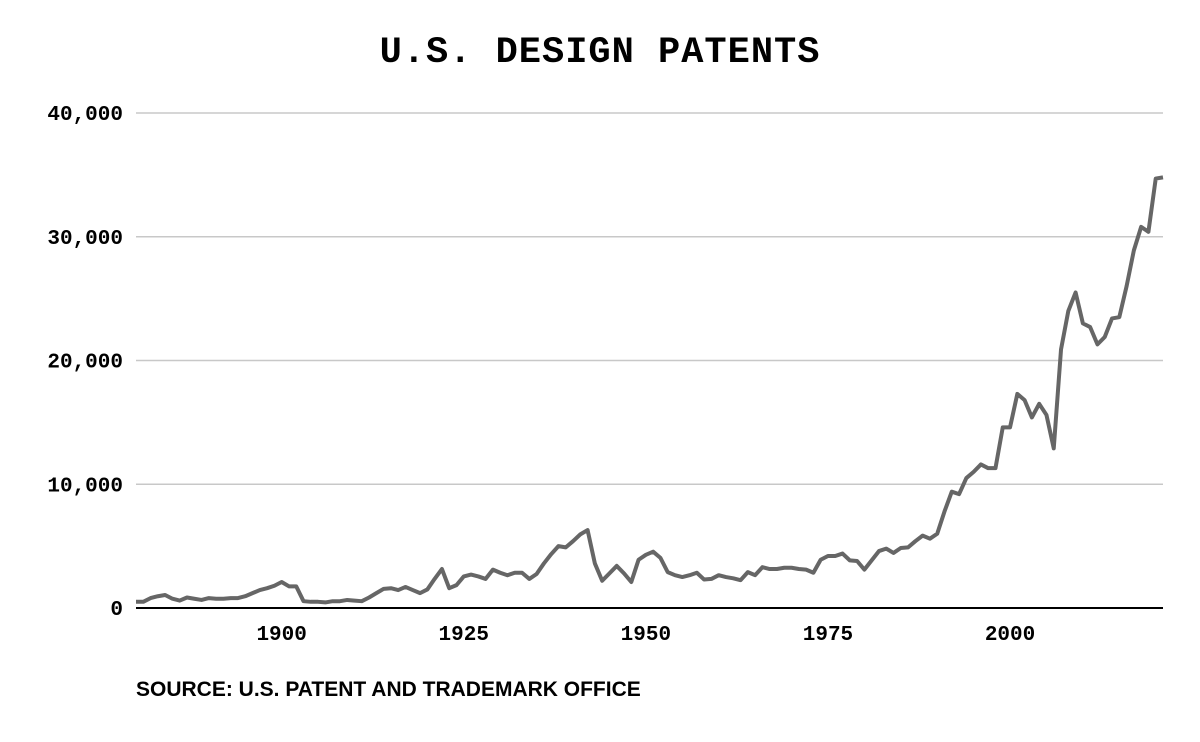 This screenshot has height=742, width=1200. I want to click on source-note: SOURCE: U.S. PATENT AND TRADEMARK OFFICE, so click(388, 689).